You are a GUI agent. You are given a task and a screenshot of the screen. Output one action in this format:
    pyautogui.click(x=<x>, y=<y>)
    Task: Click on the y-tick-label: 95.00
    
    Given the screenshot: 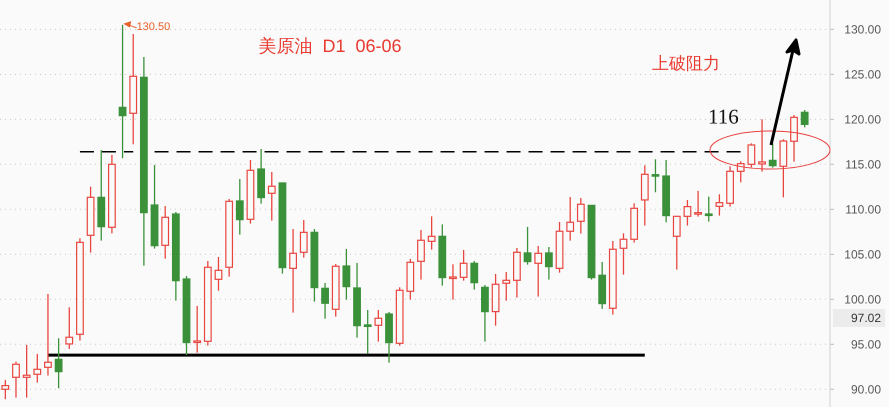 What is the action you would take?
    pyautogui.click(x=866, y=344)
    